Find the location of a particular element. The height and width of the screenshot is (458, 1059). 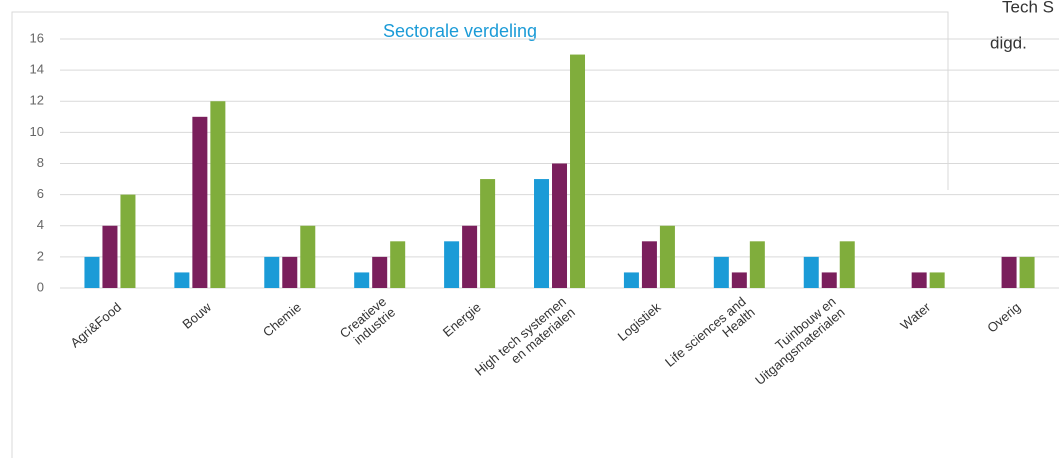

side-text: Tech S is located at coordinates (1028, 8).